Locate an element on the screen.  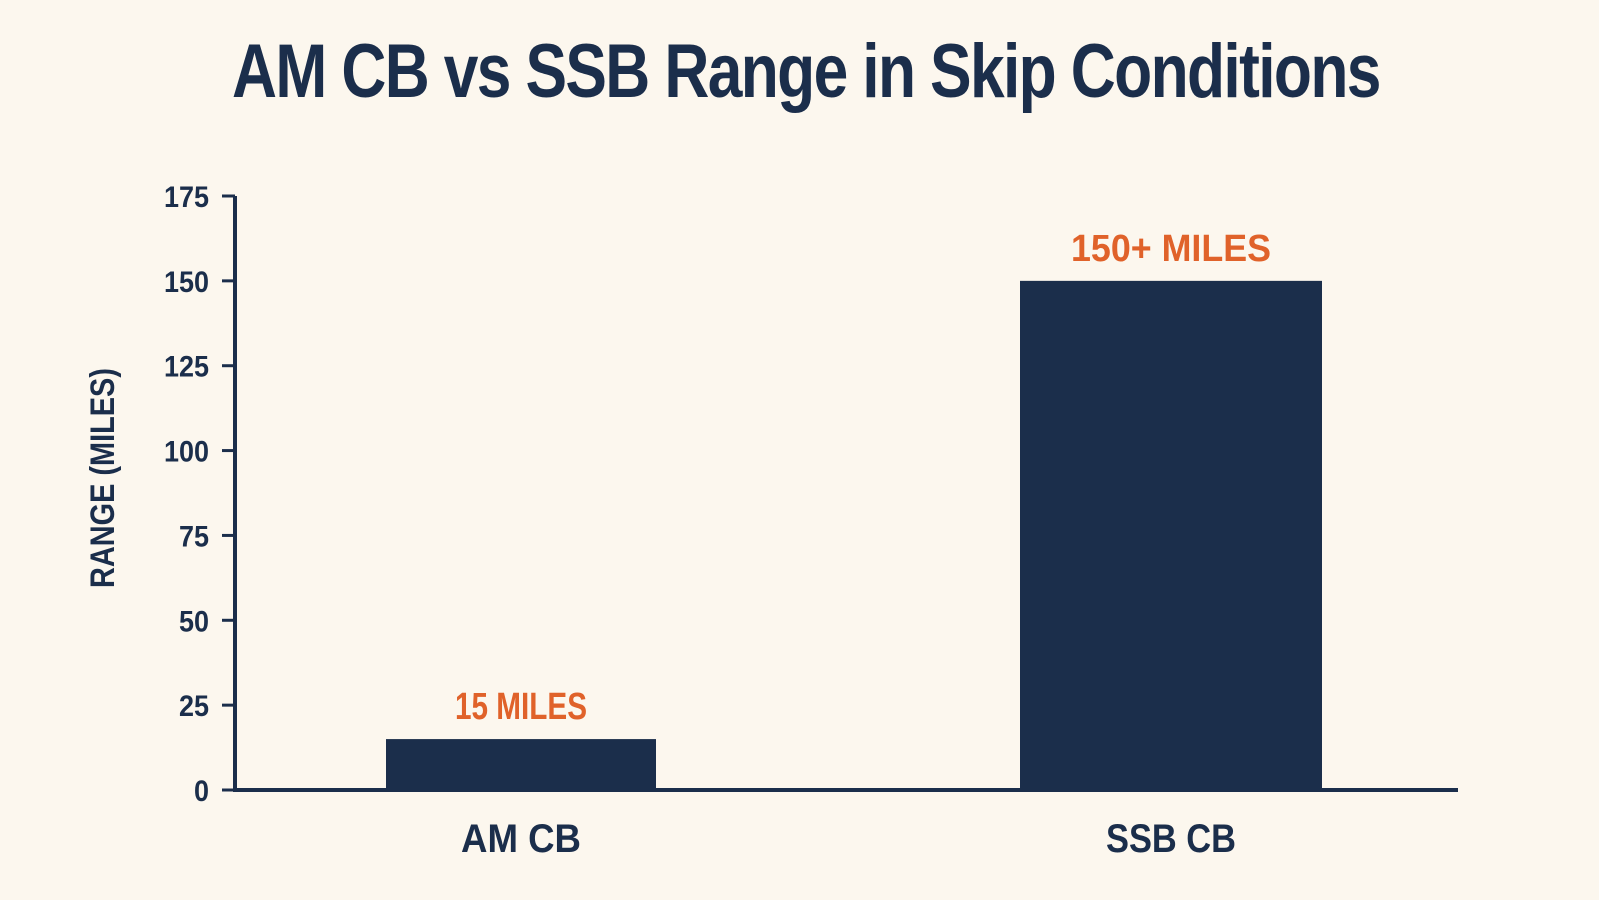
bar-am-cb is located at coordinates (521, 764).